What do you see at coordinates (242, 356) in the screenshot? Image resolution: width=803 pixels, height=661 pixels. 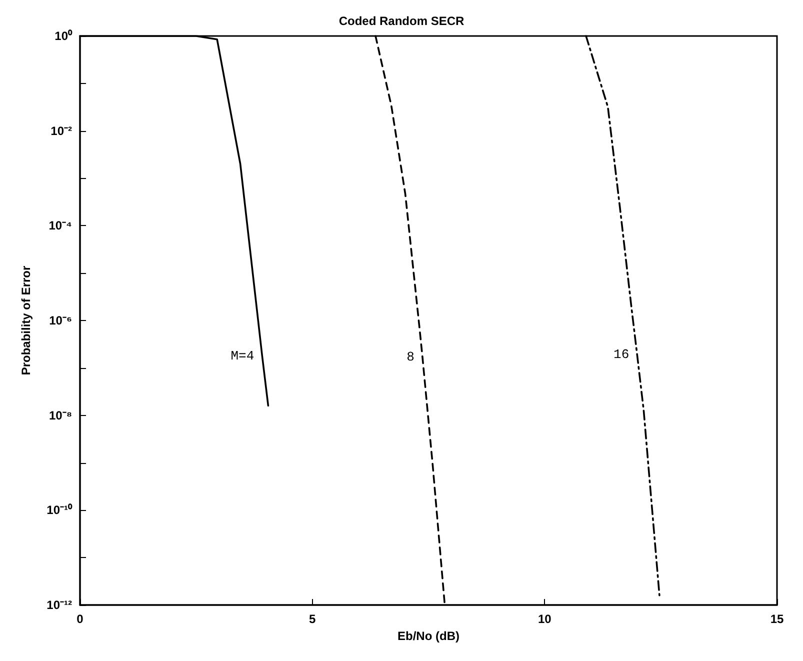 I see `annotation: M=4` at bounding box center [242, 356].